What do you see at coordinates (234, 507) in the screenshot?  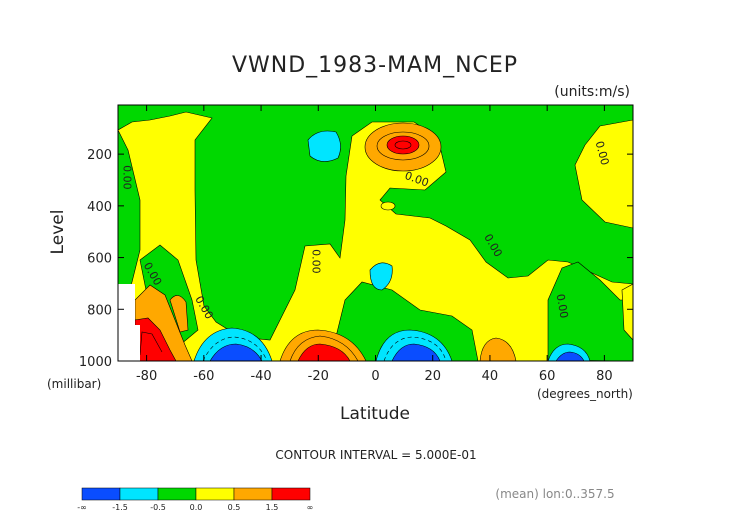 I see `colorbar-label: 0.5` at bounding box center [234, 507].